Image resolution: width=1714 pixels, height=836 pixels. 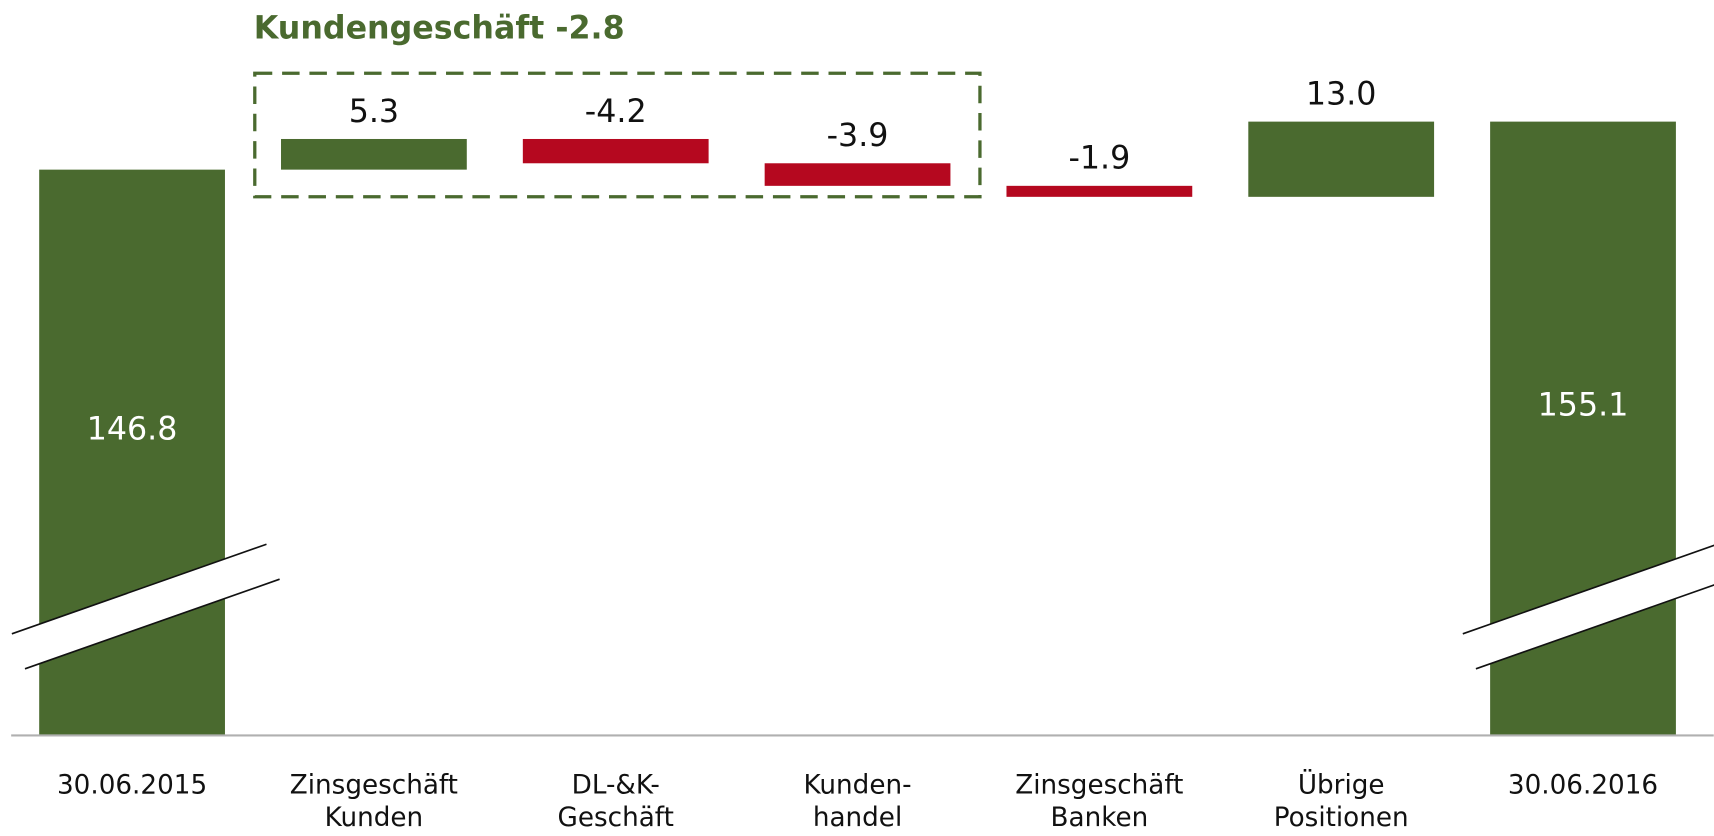 What do you see at coordinates (1583, 406) in the screenshot?
I see `value-label: 155.1` at bounding box center [1583, 406].